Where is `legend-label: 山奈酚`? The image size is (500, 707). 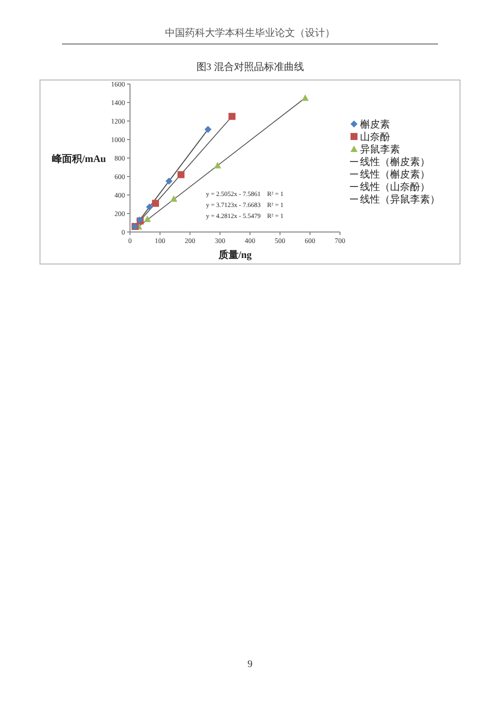 legend-label: 山奈酚 is located at coordinates (375, 137).